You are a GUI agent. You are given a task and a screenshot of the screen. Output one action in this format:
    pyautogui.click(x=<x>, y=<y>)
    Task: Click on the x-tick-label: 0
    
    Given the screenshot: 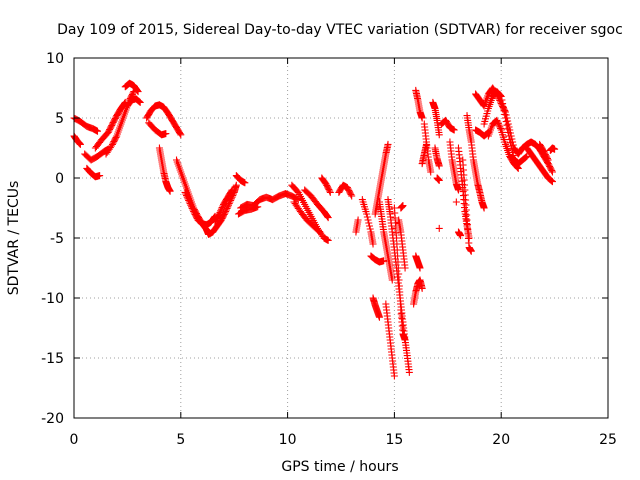 What is the action you would take?
    pyautogui.click(x=74, y=440)
    